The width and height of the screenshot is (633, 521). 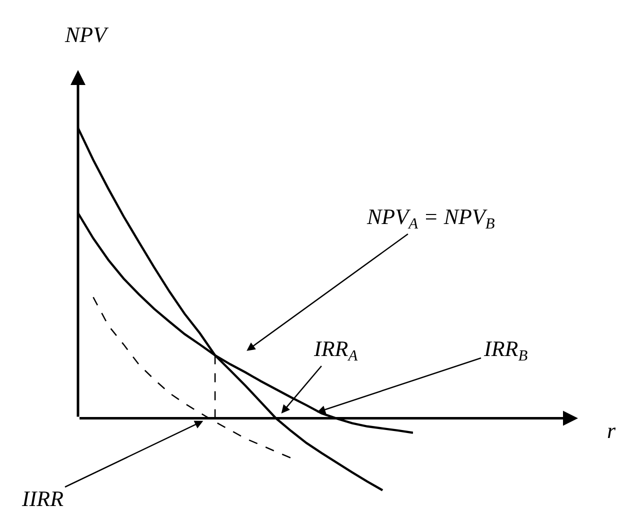 I want to click on text: IIRR, so click(x=42, y=498).